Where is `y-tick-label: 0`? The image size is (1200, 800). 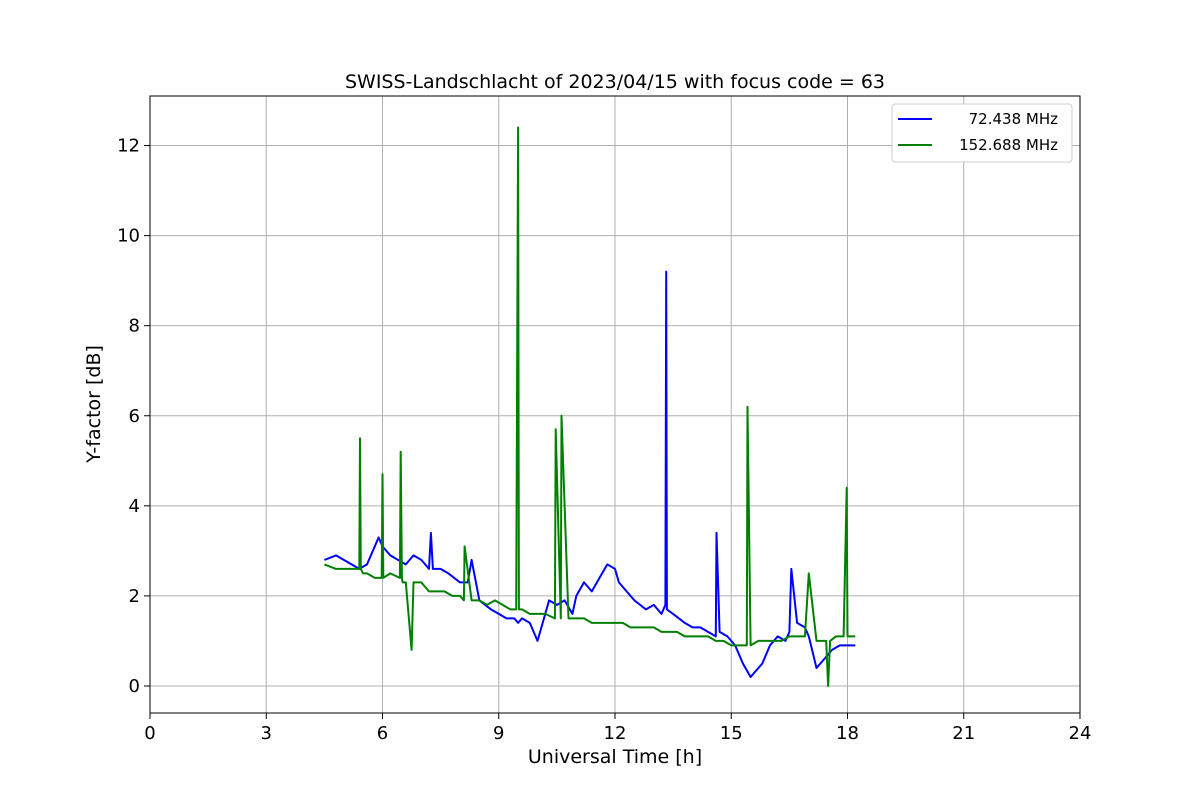
y-tick-label: 0 is located at coordinates (134, 686).